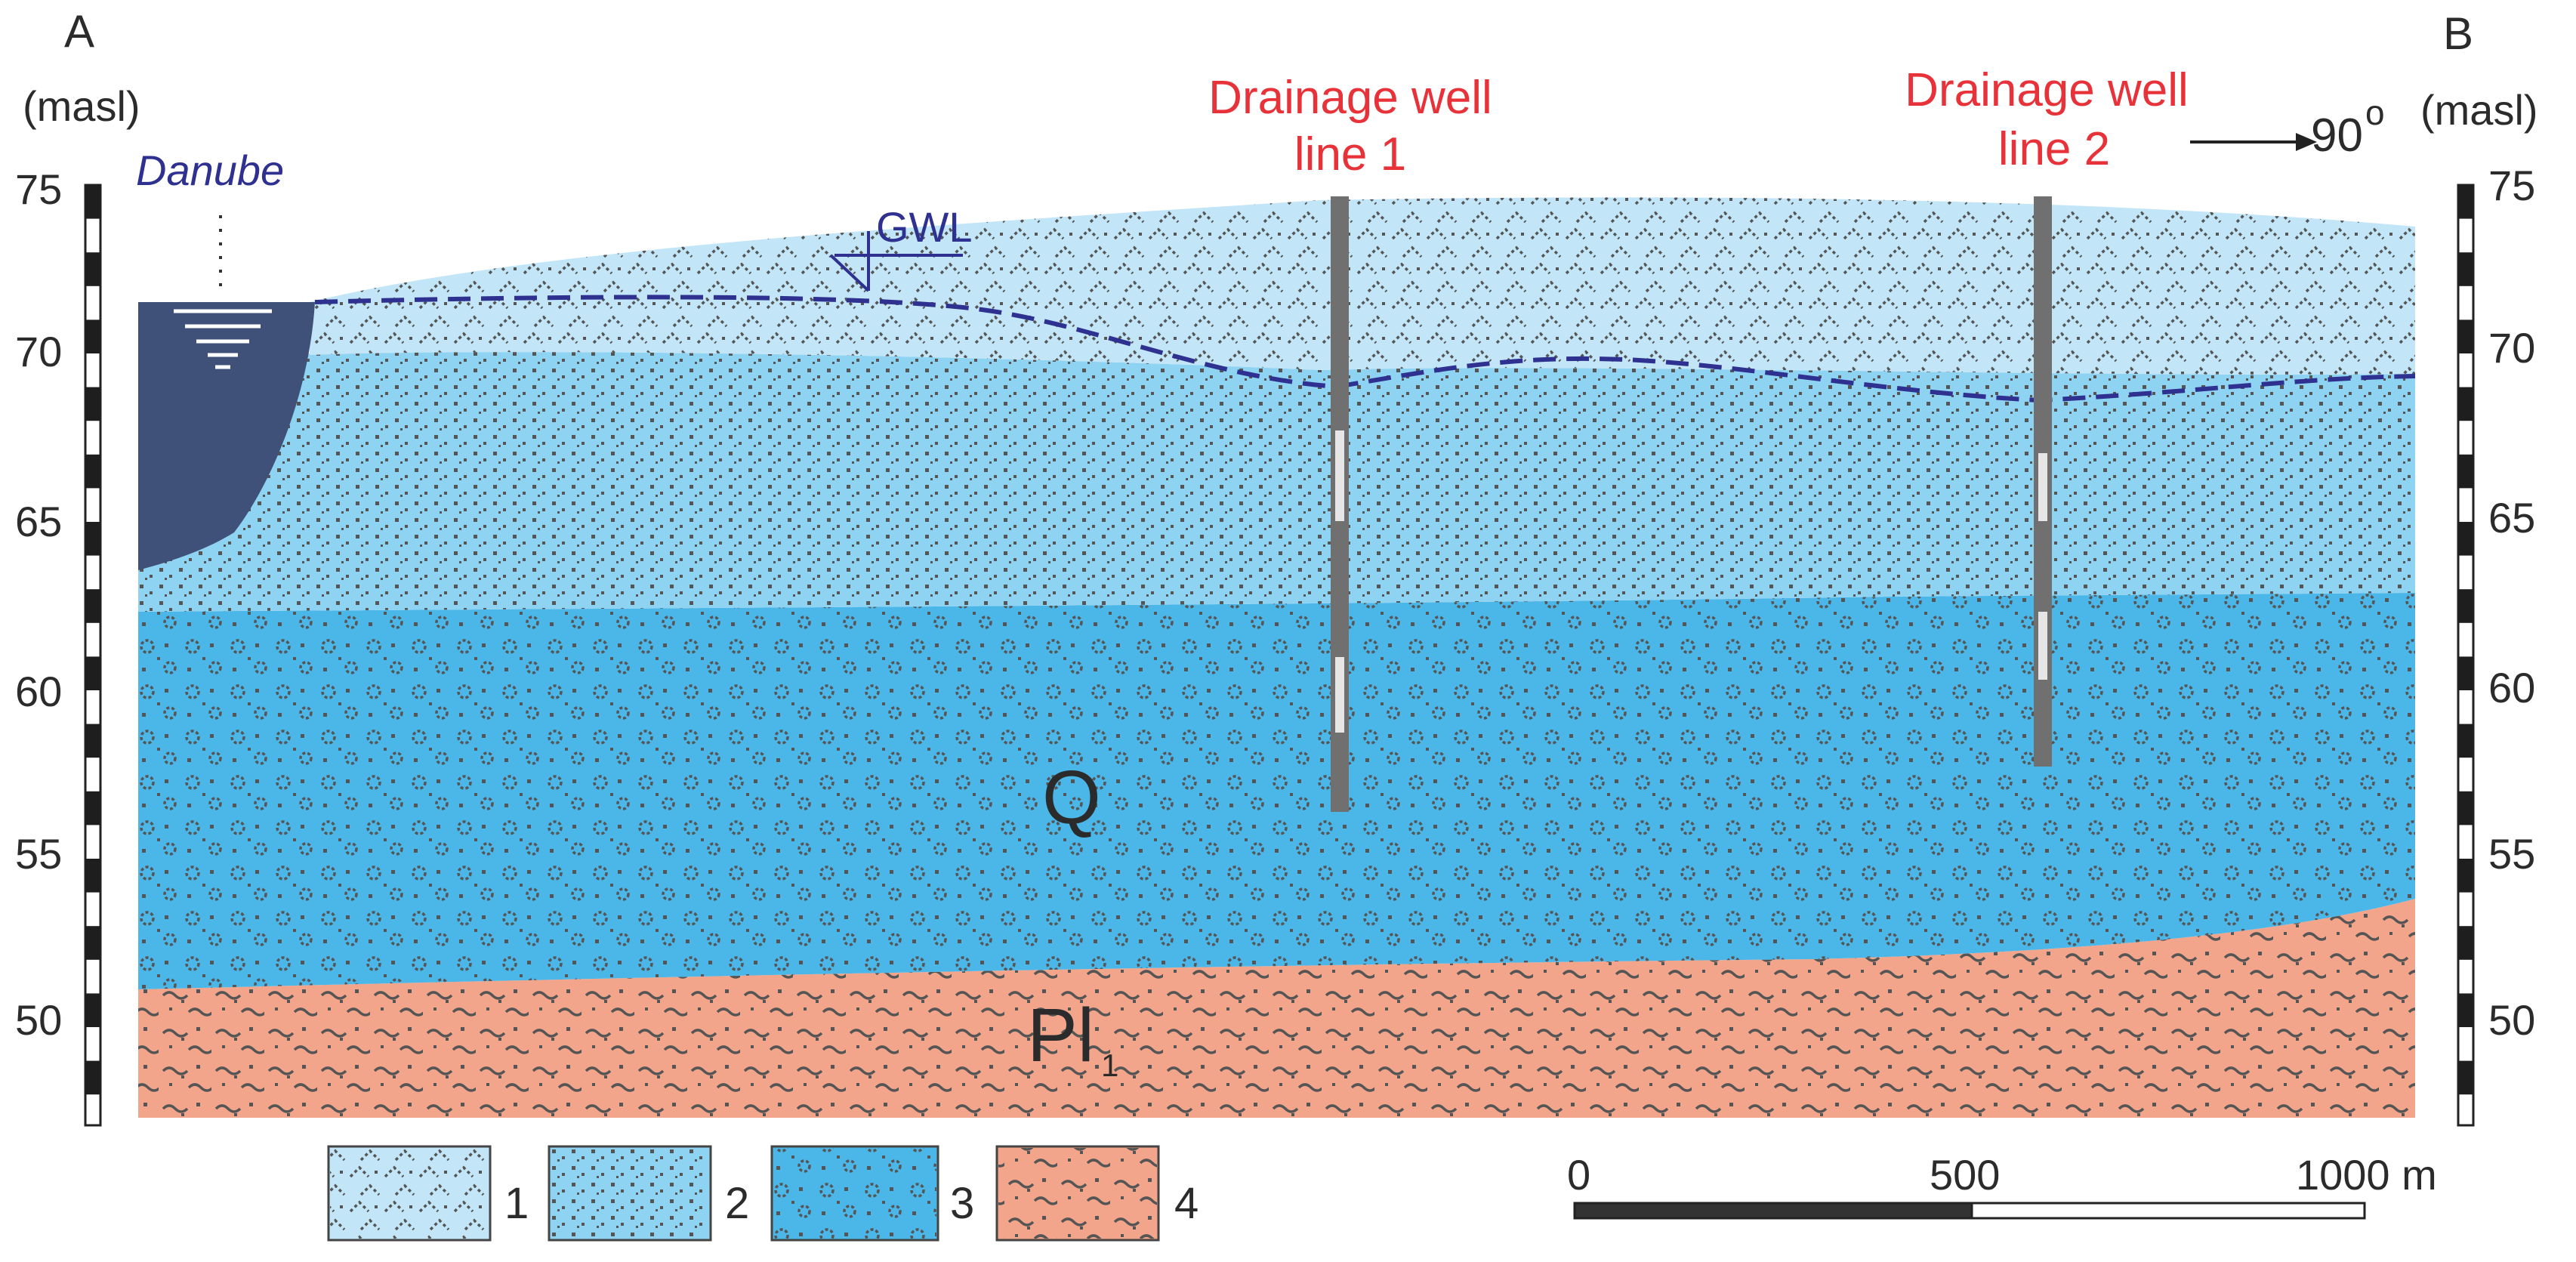  I want to click on svg-text: 1, so click(1109, 1065).